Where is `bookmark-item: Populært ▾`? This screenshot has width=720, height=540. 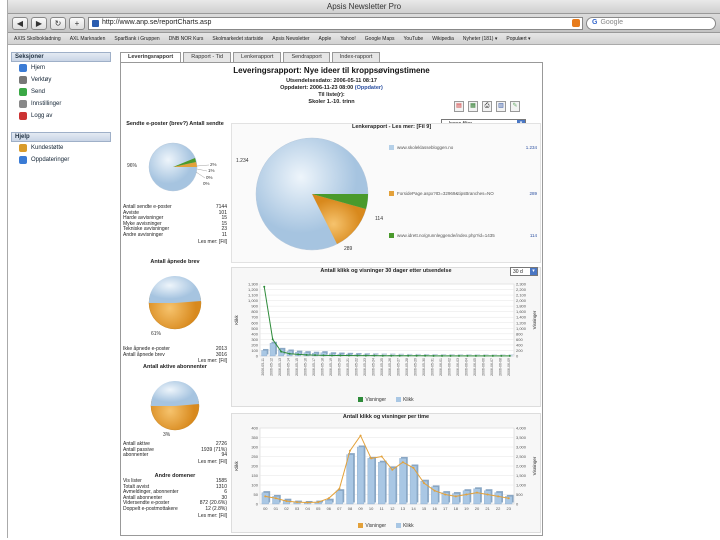
bookmark-item: Populært ▾ is located at coordinates (518, 38).